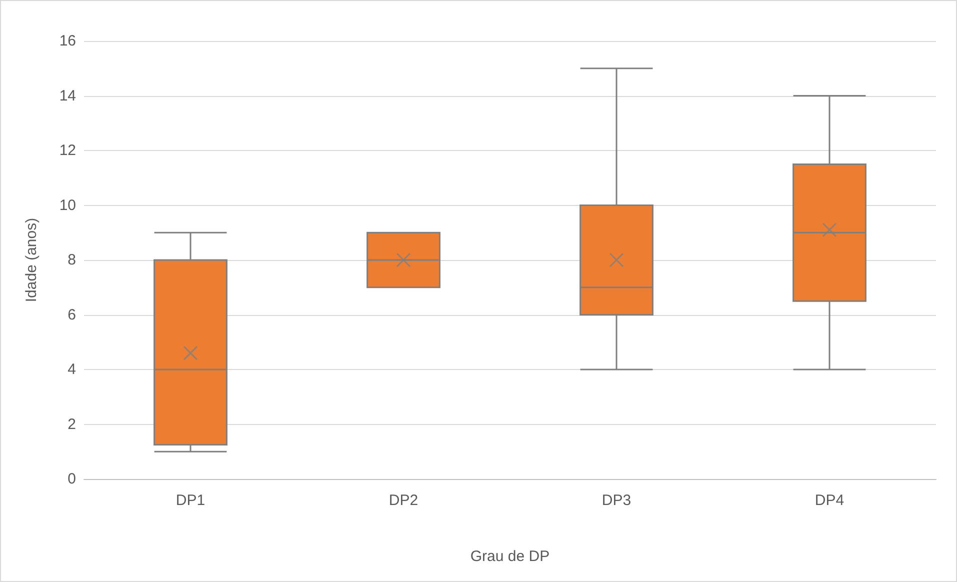 The image size is (957, 582). What do you see at coordinates (510, 556) in the screenshot?
I see `x-axis-title: Grau de DP` at bounding box center [510, 556].